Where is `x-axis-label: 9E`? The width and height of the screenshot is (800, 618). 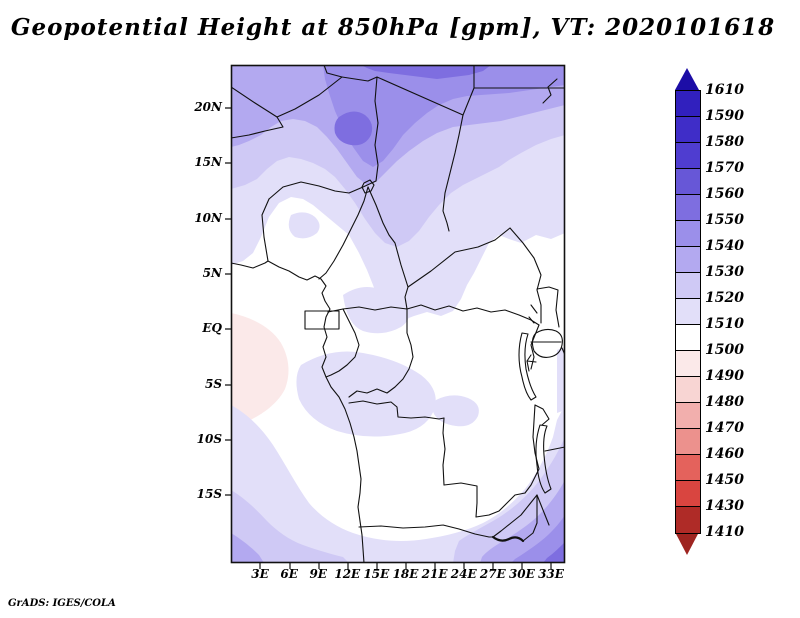
x-axis-label: 9E is located at coordinates (318, 574).